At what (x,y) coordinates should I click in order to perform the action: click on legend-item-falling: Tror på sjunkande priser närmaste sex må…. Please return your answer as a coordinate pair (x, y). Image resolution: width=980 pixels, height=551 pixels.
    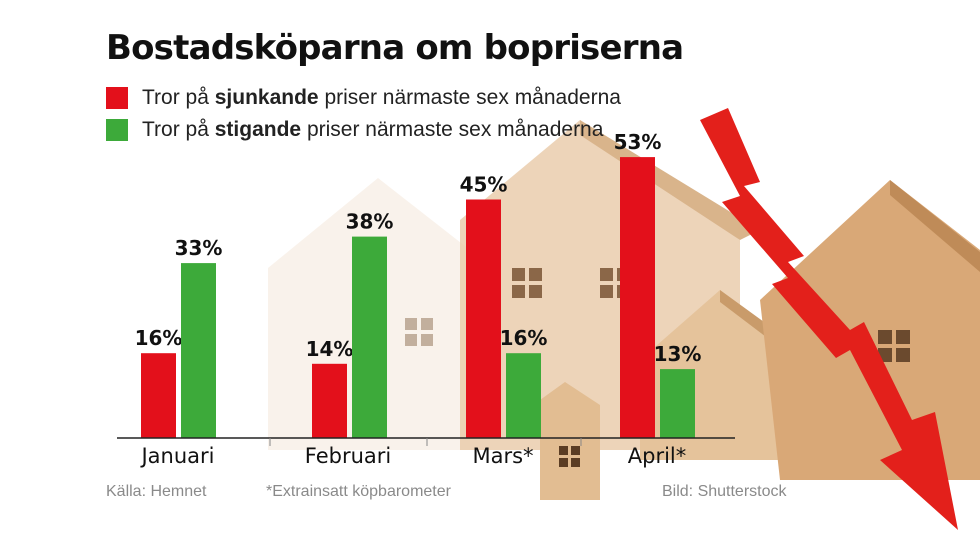
    Looking at the image, I should click on (363, 98).